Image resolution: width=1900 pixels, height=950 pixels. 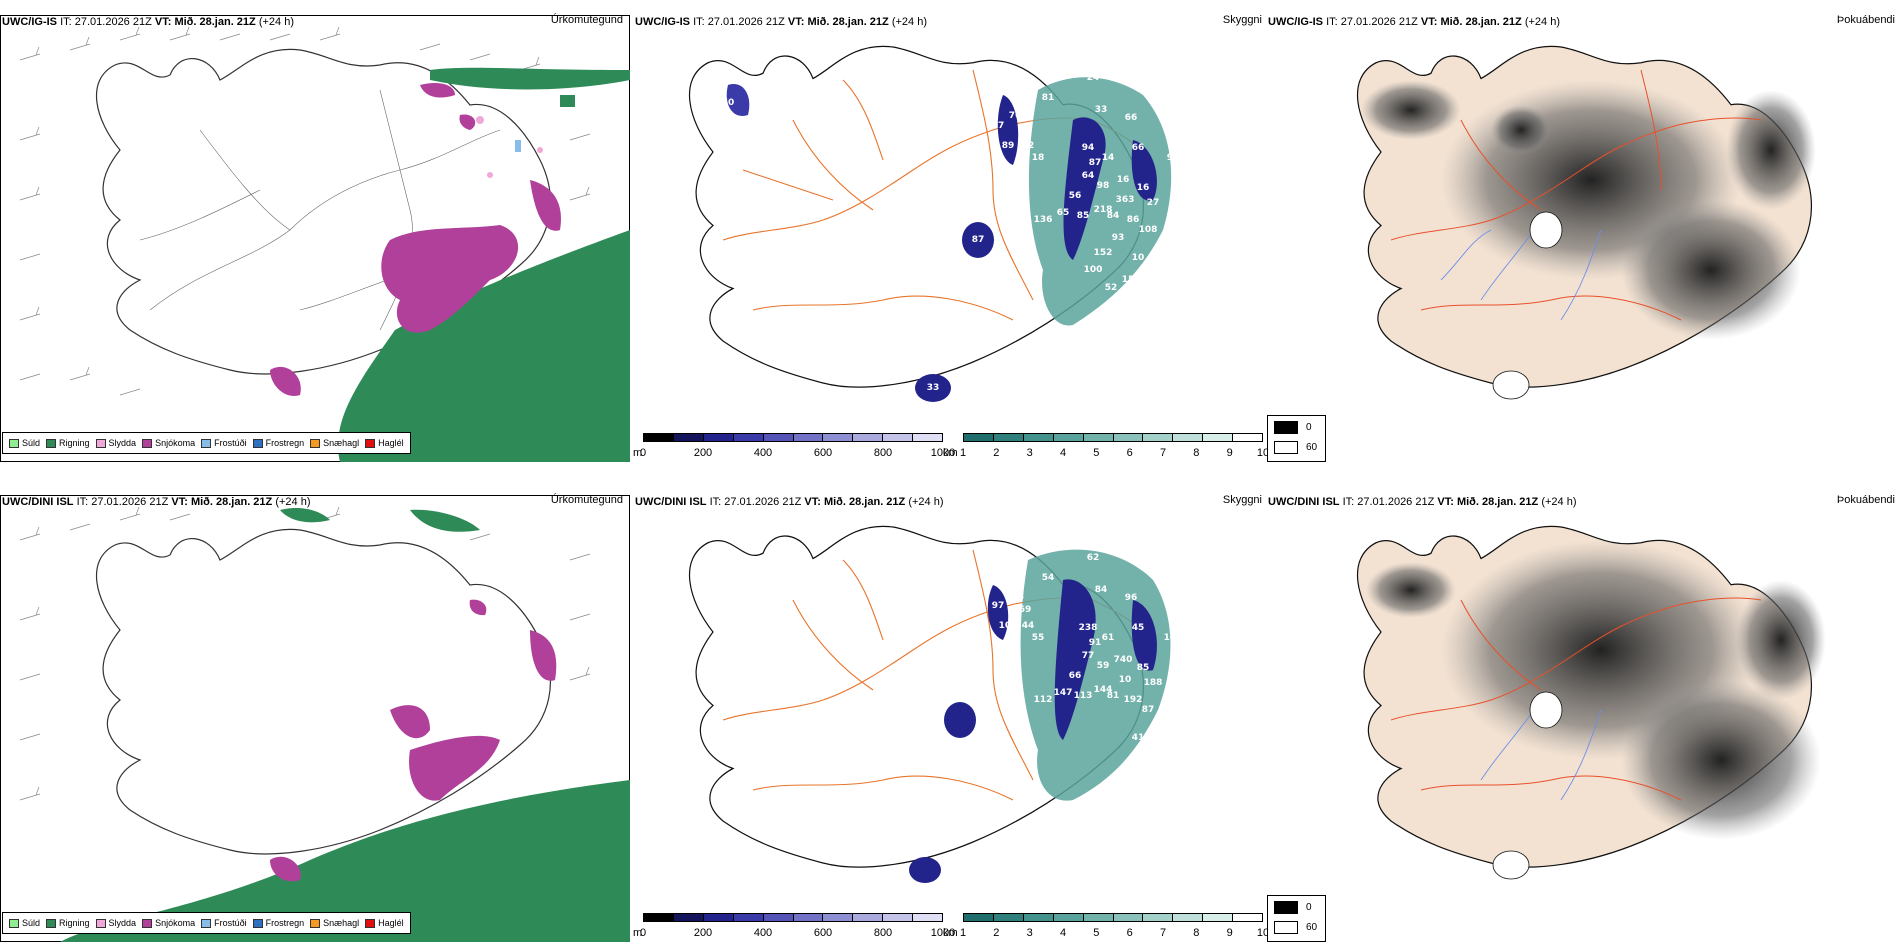 I want to click on swatch-sleet, so click(x=100, y=443).